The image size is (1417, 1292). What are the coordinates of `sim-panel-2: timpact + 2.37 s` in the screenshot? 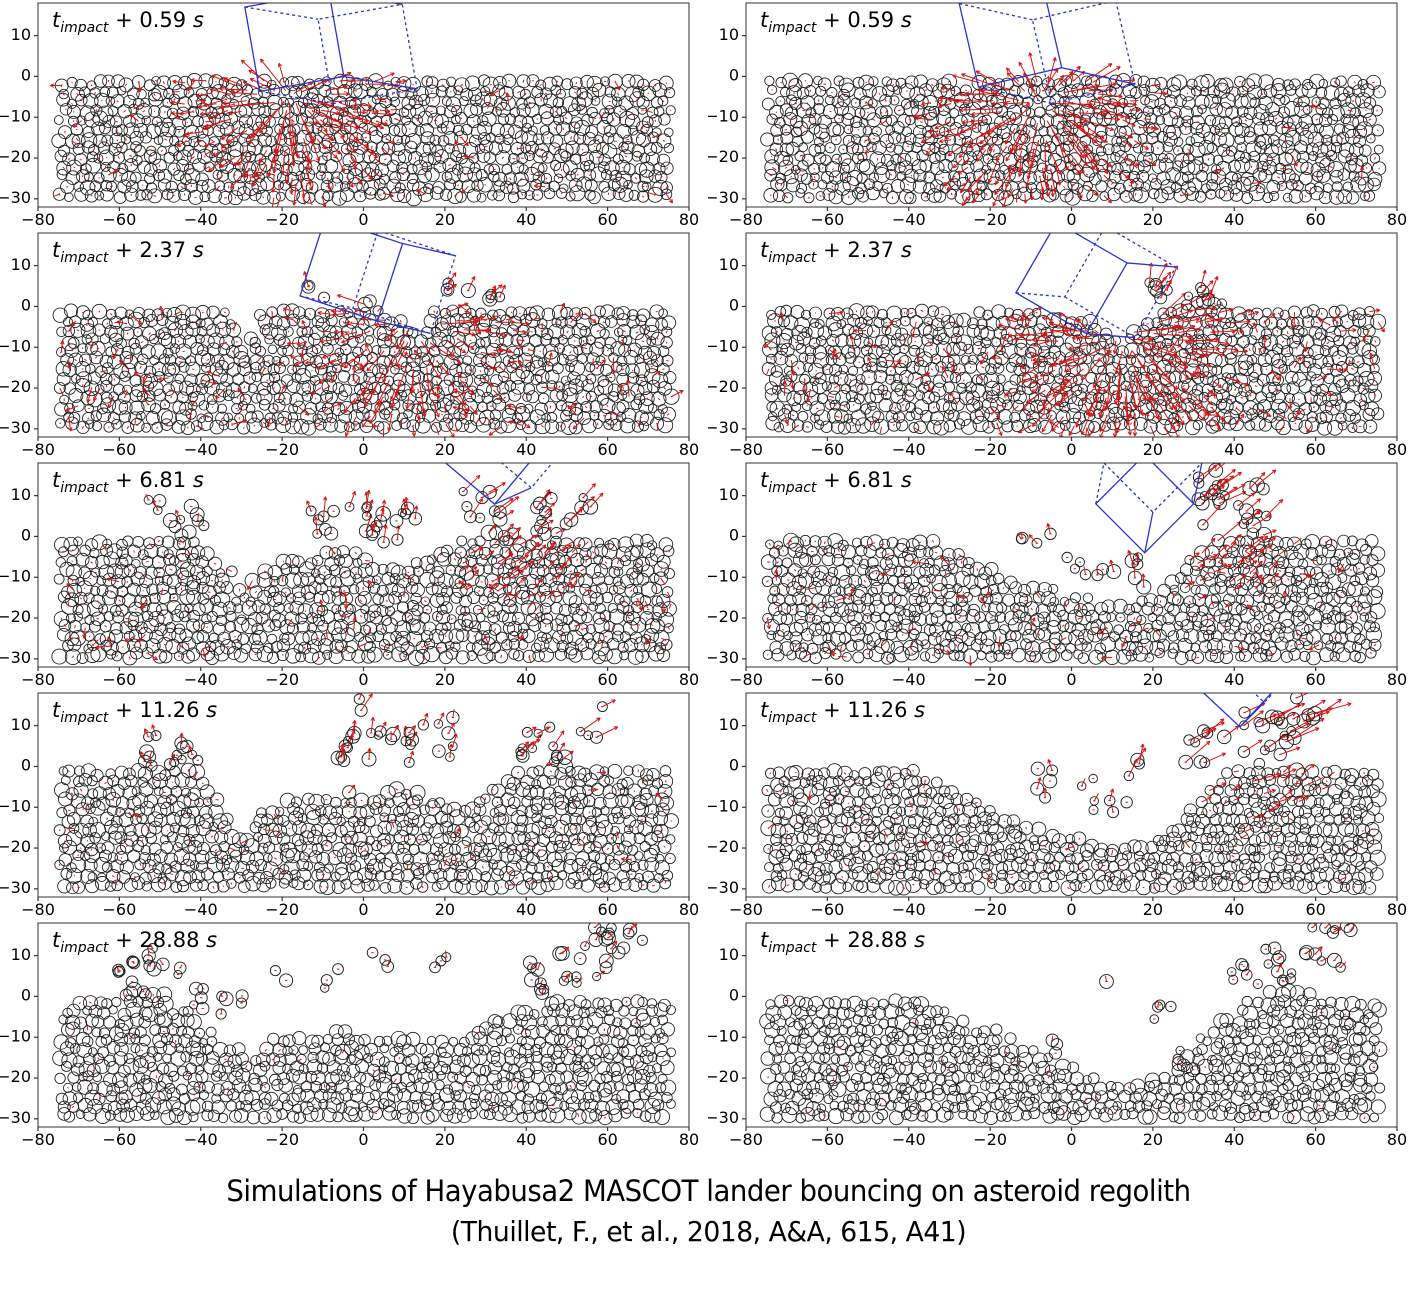 It's located at (354, 345).